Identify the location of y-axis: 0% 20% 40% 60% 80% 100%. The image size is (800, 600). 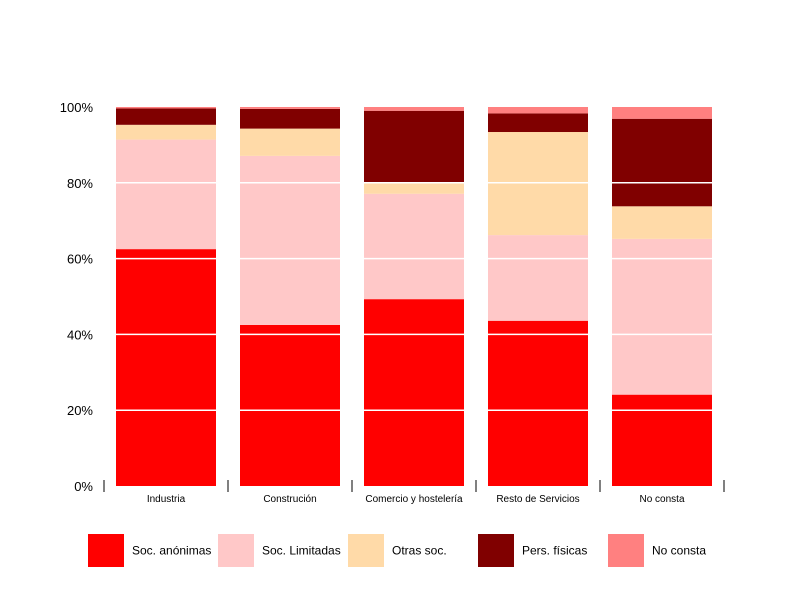
(77, 297).